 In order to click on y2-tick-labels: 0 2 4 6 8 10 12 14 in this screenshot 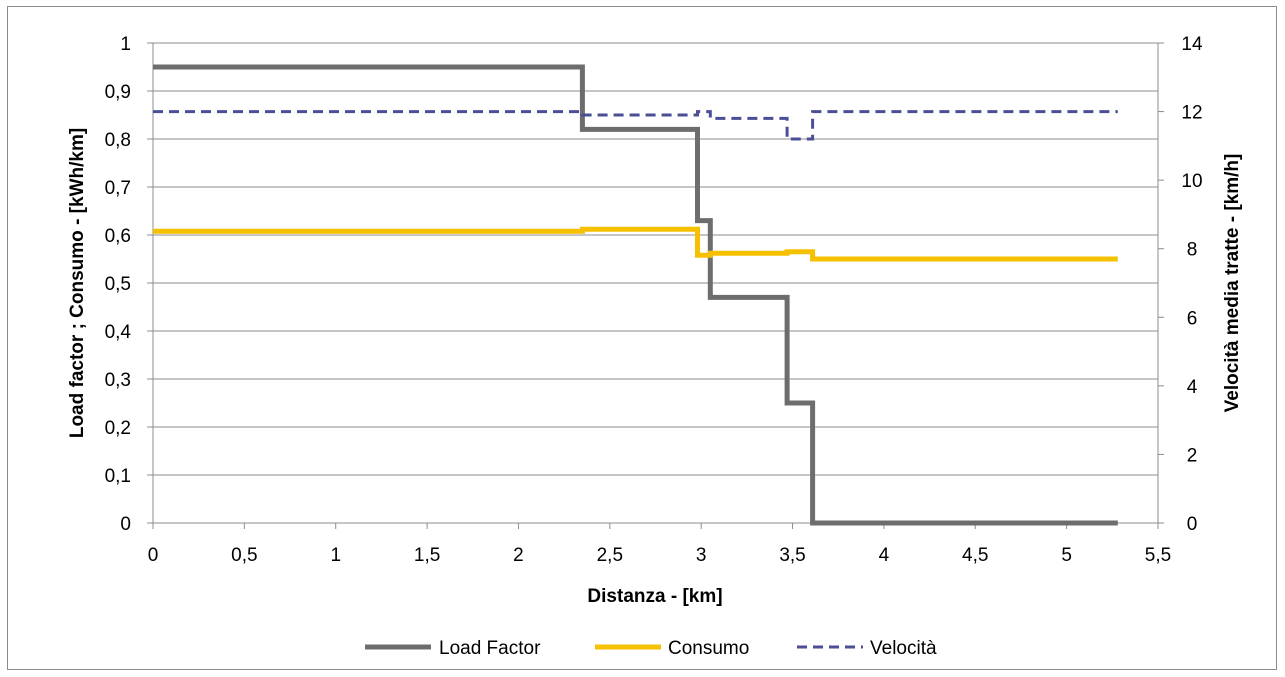, I will do `click(1180, 284)`.